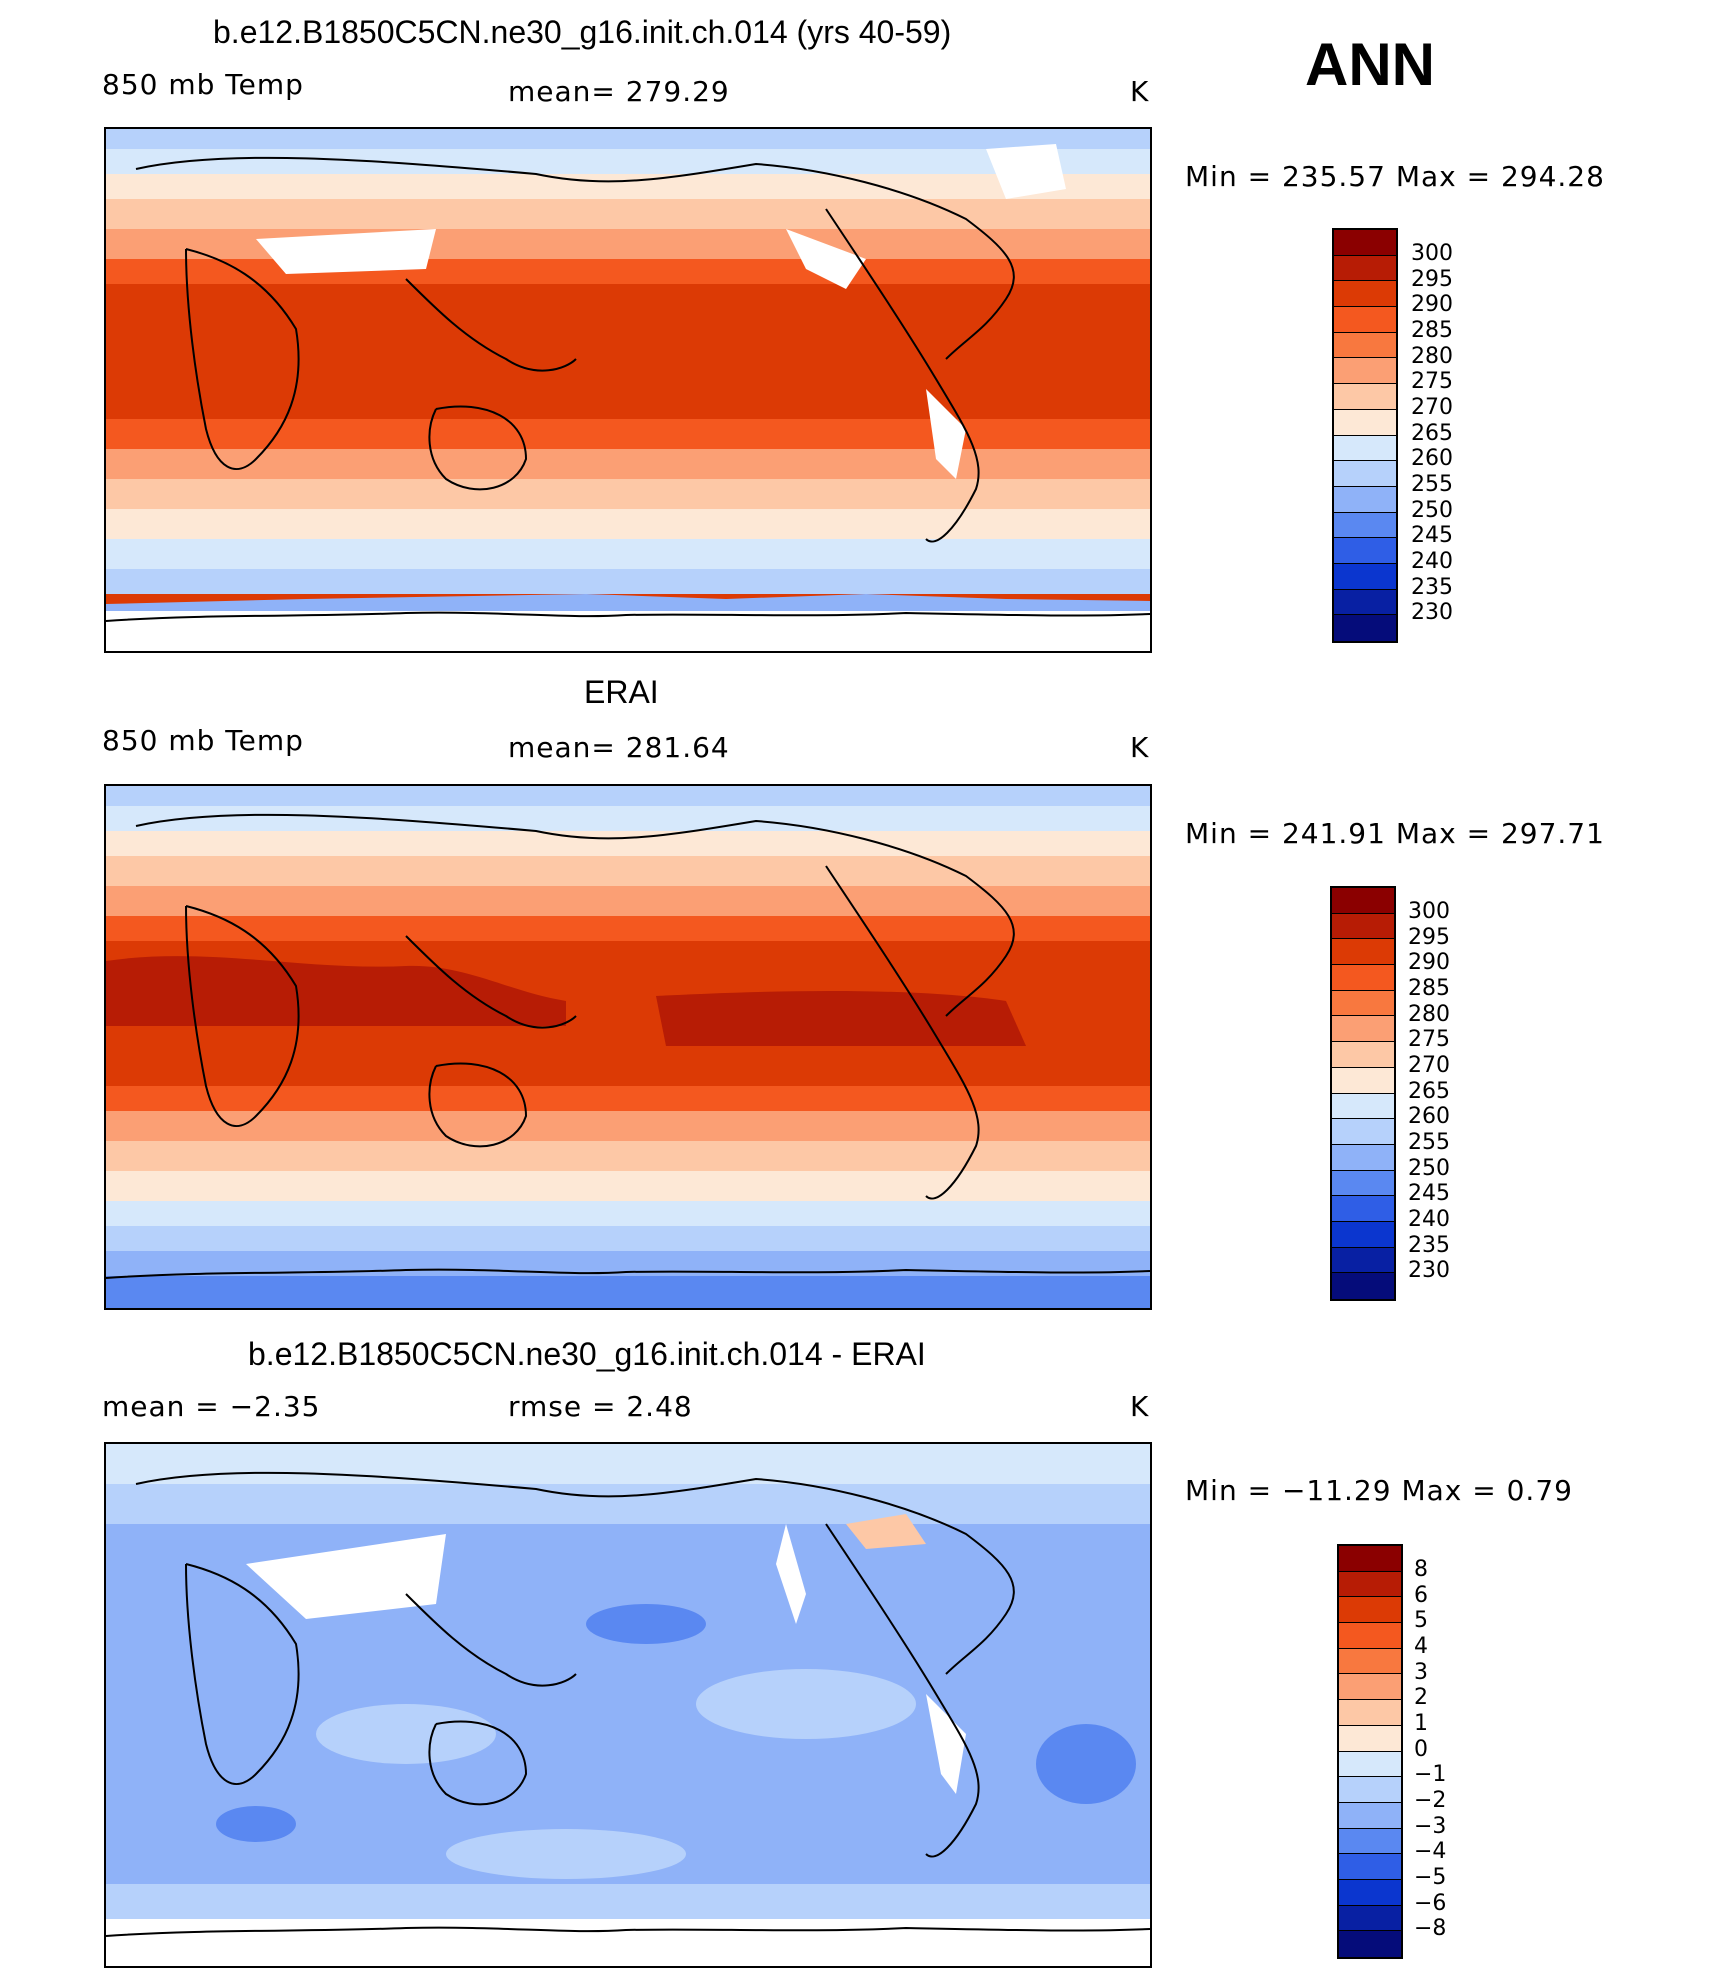  What do you see at coordinates (1370, 64) in the screenshot?
I see `season-label: ANN` at bounding box center [1370, 64].